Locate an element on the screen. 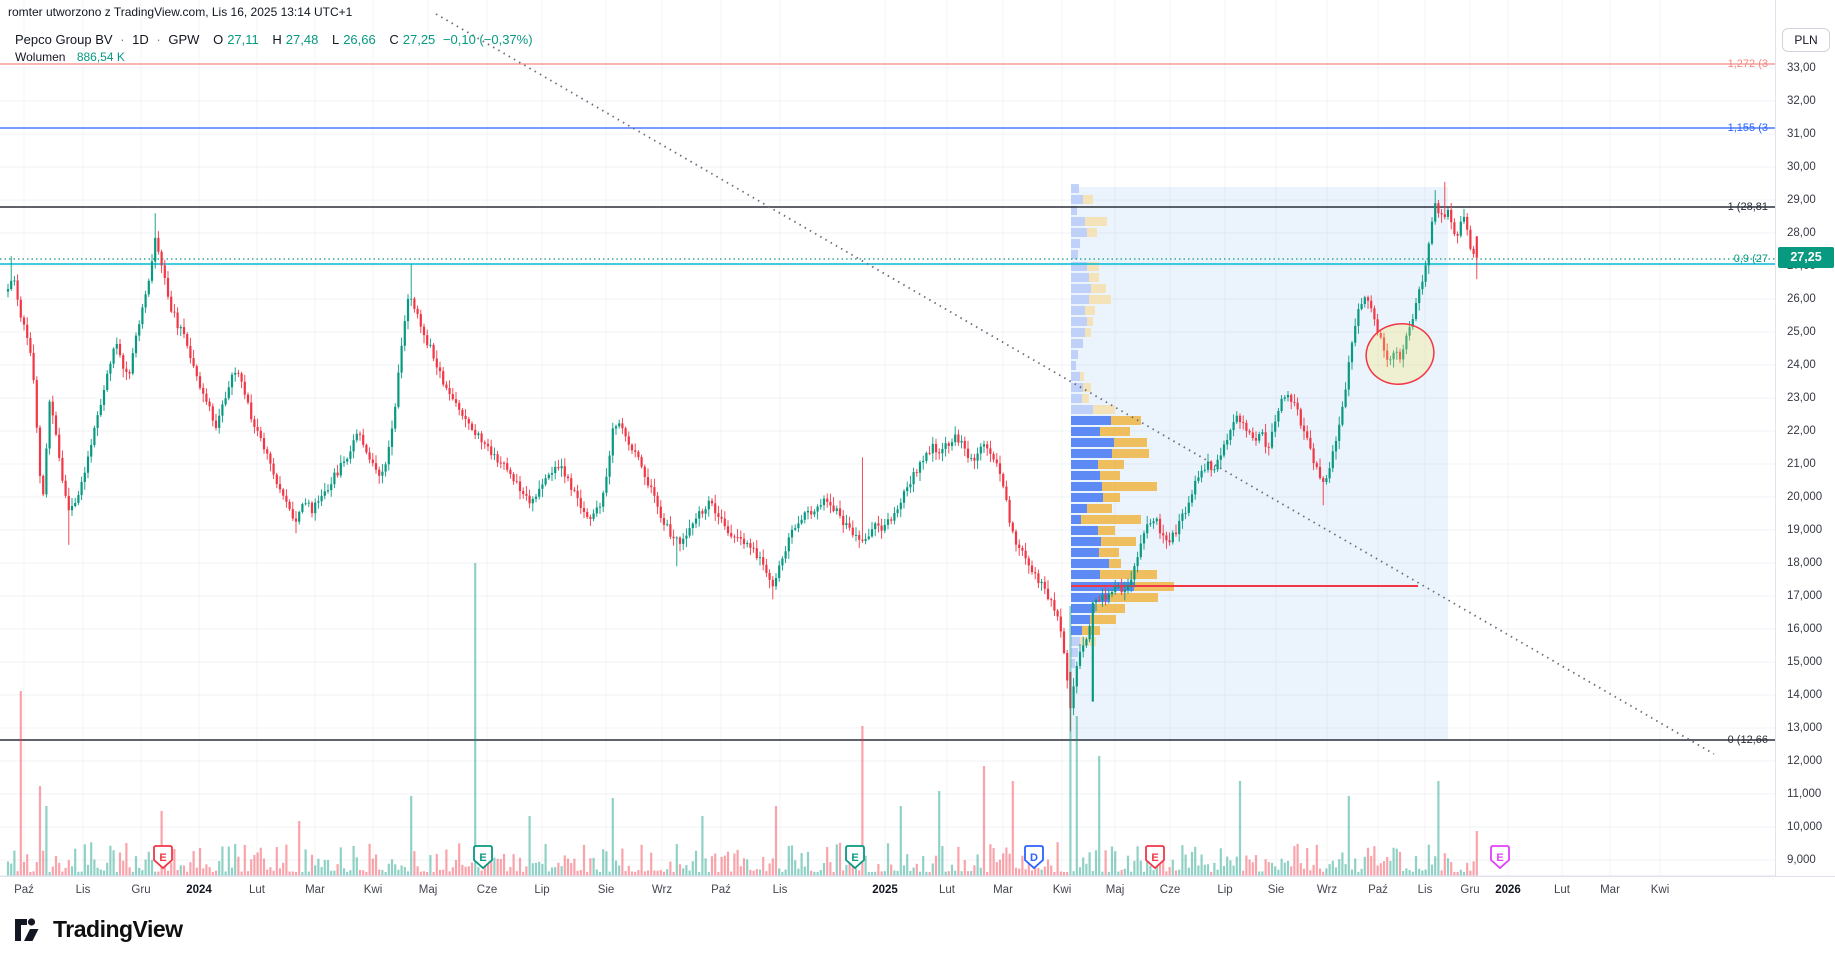 Image resolution: width=1835 pixels, height=958 pixels. currency-button: PLN is located at coordinates (1806, 40).